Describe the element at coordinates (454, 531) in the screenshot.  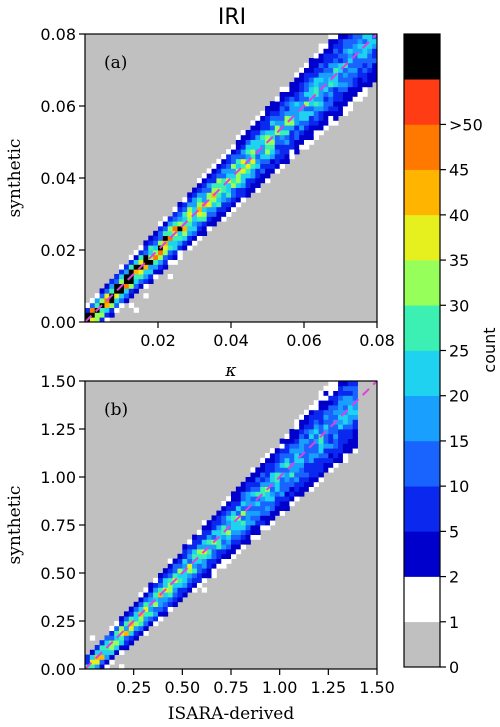
I see `colorbar-tick-label: 5` at that location.